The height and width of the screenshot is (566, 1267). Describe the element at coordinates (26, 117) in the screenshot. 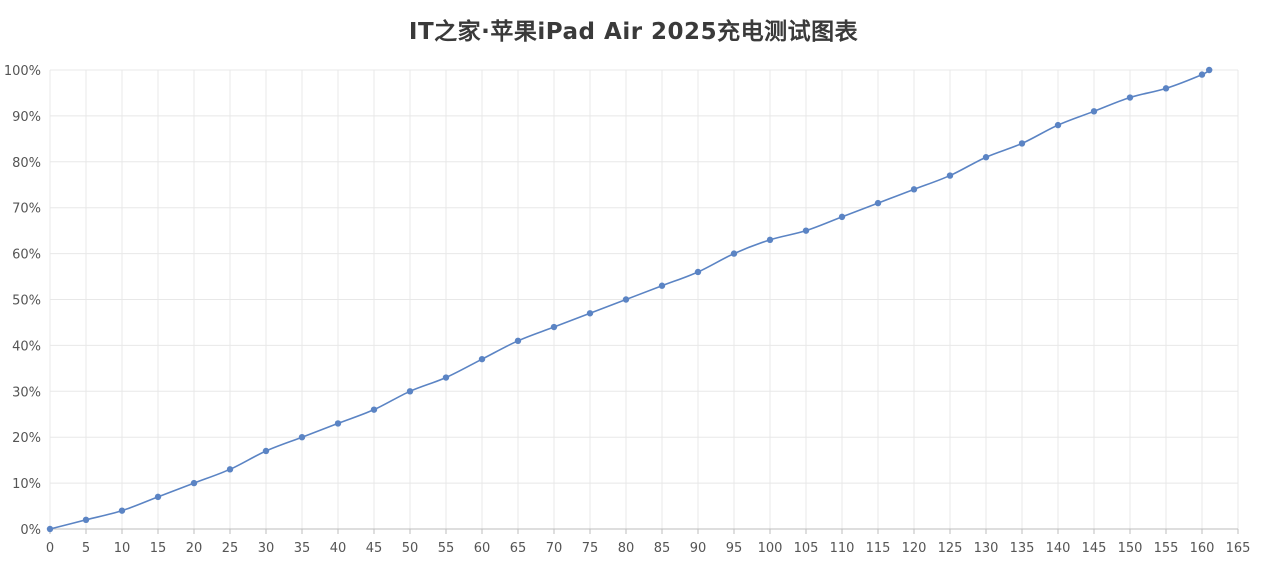

I see `y-tick-label: 90%` at that location.